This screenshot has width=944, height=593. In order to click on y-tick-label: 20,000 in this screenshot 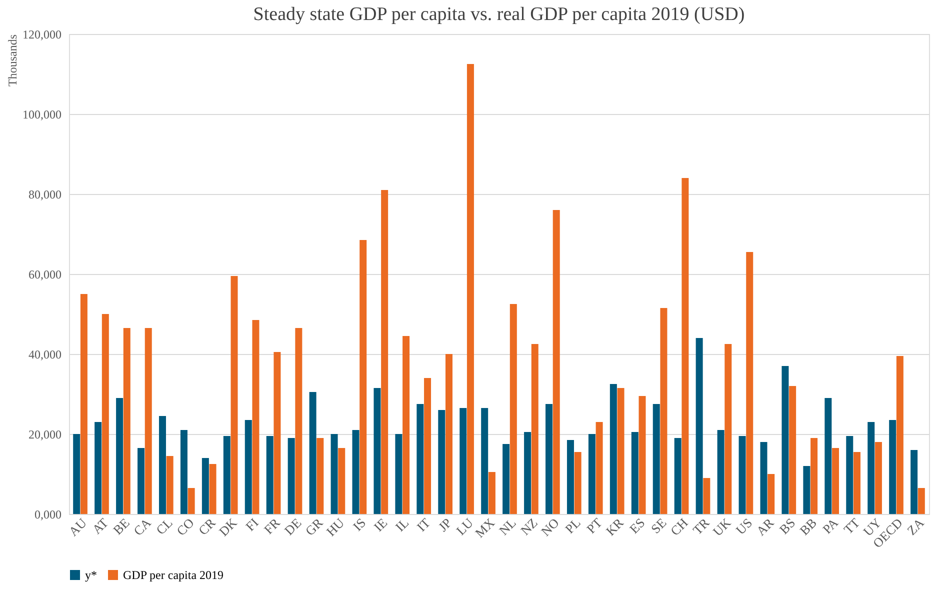, I will do `click(45, 435)`.